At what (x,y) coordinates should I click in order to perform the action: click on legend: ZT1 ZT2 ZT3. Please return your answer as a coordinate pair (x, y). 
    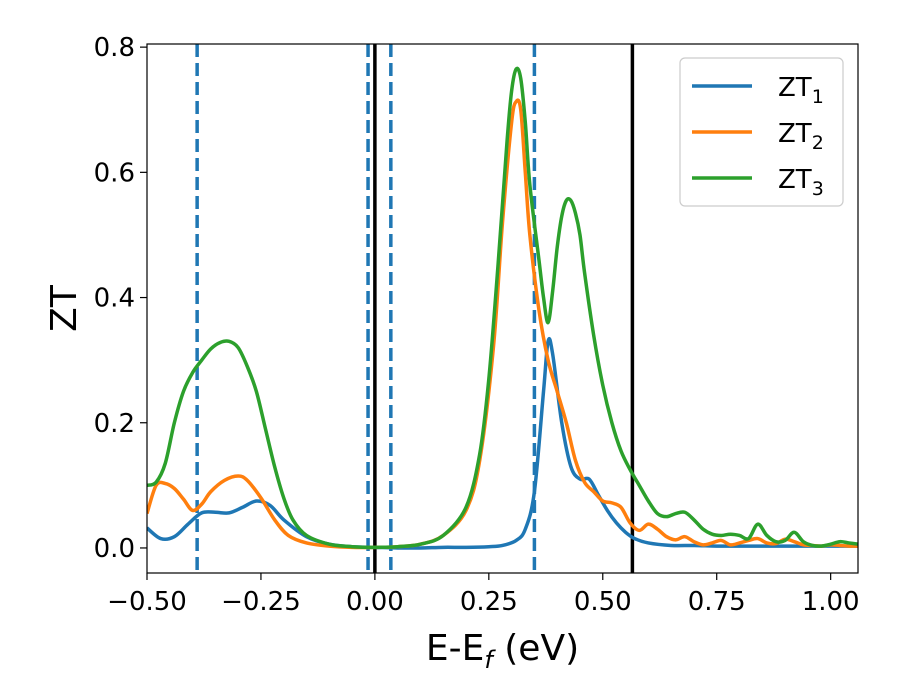
    Looking at the image, I should click on (761, 132).